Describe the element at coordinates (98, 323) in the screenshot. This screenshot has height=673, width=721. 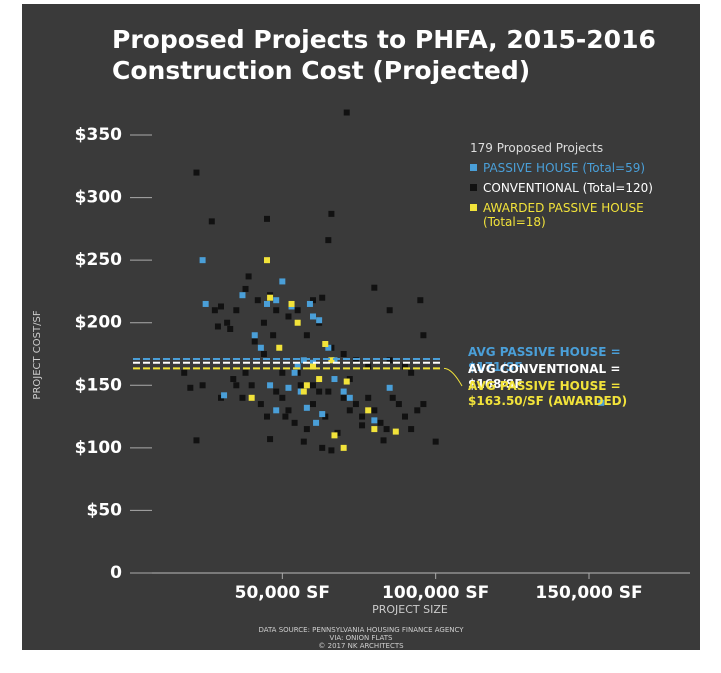
I see `y-tick-label: $200` at that location.